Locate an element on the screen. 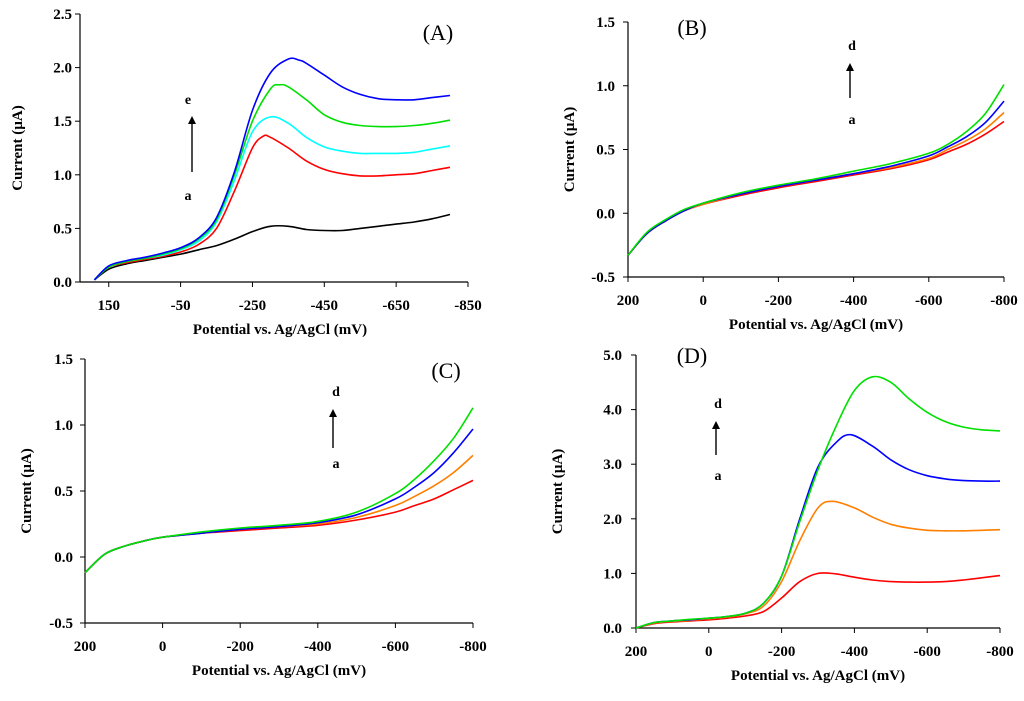  x-tick-label: -650 is located at coordinates (396, 306).